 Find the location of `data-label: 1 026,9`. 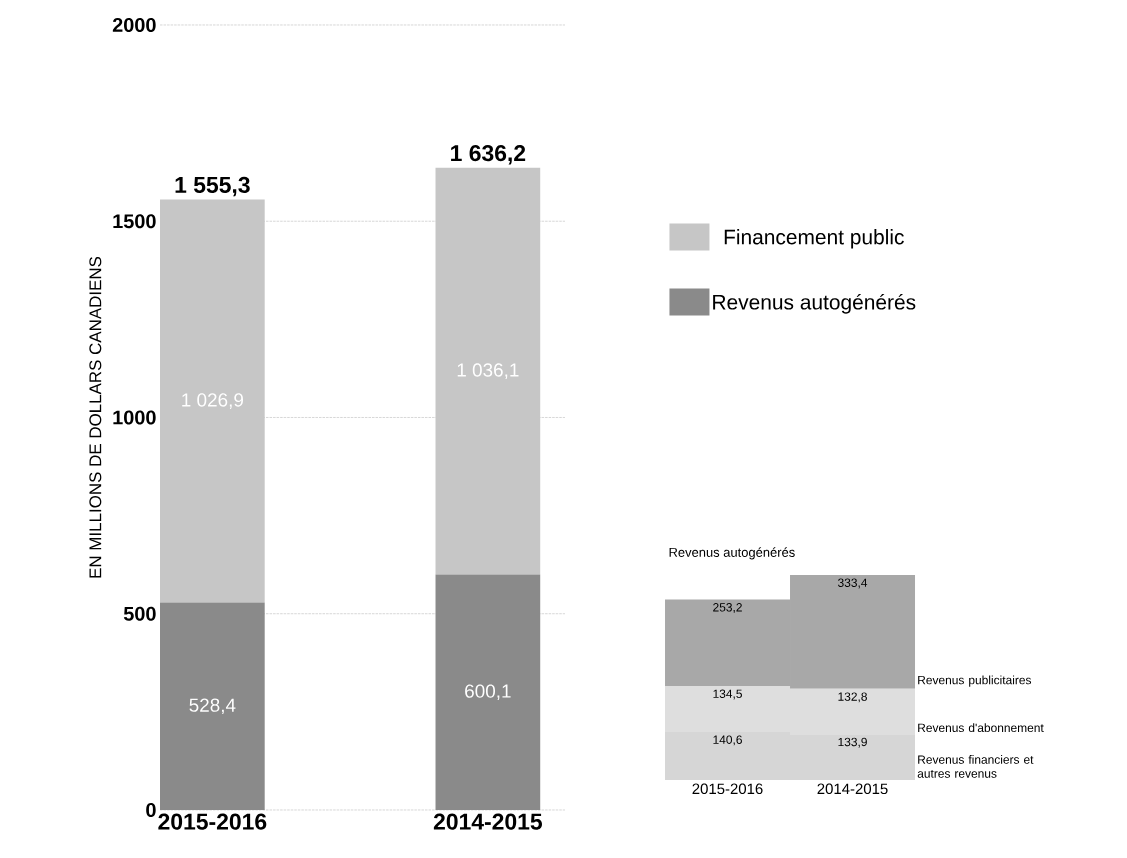

data-label: 1 026,9 is located at coordinates (213, 401).